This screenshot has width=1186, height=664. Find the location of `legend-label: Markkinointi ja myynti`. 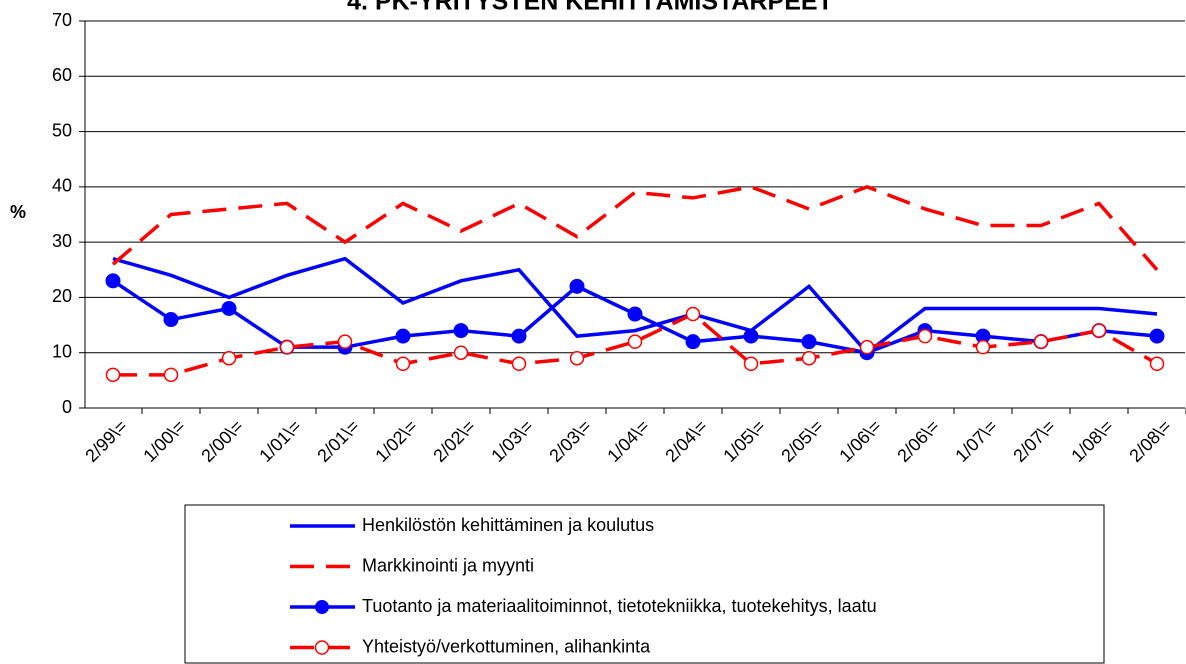

legend-label: Markkinointi ja myynti is located at coordinates (448, 565).